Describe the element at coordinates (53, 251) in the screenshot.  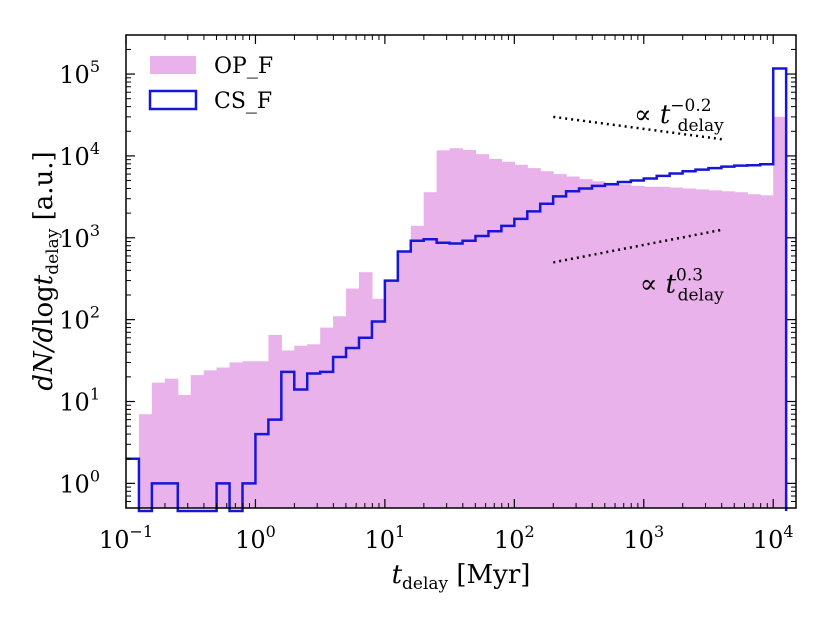
I see `y-axis-label-sub: delay` at that location.